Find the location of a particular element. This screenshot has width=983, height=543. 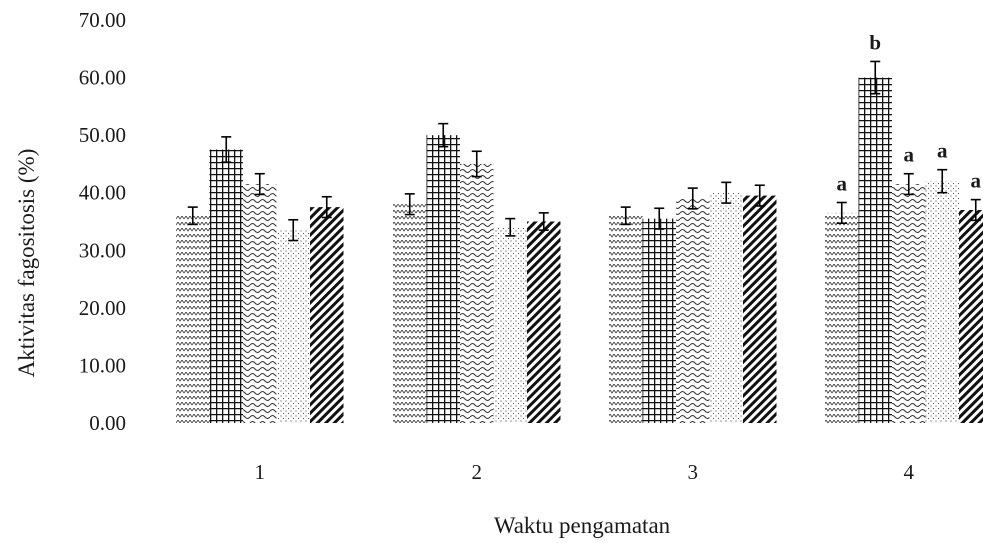

y-tick-label: 50.00 is located at coordinates (102, 135).